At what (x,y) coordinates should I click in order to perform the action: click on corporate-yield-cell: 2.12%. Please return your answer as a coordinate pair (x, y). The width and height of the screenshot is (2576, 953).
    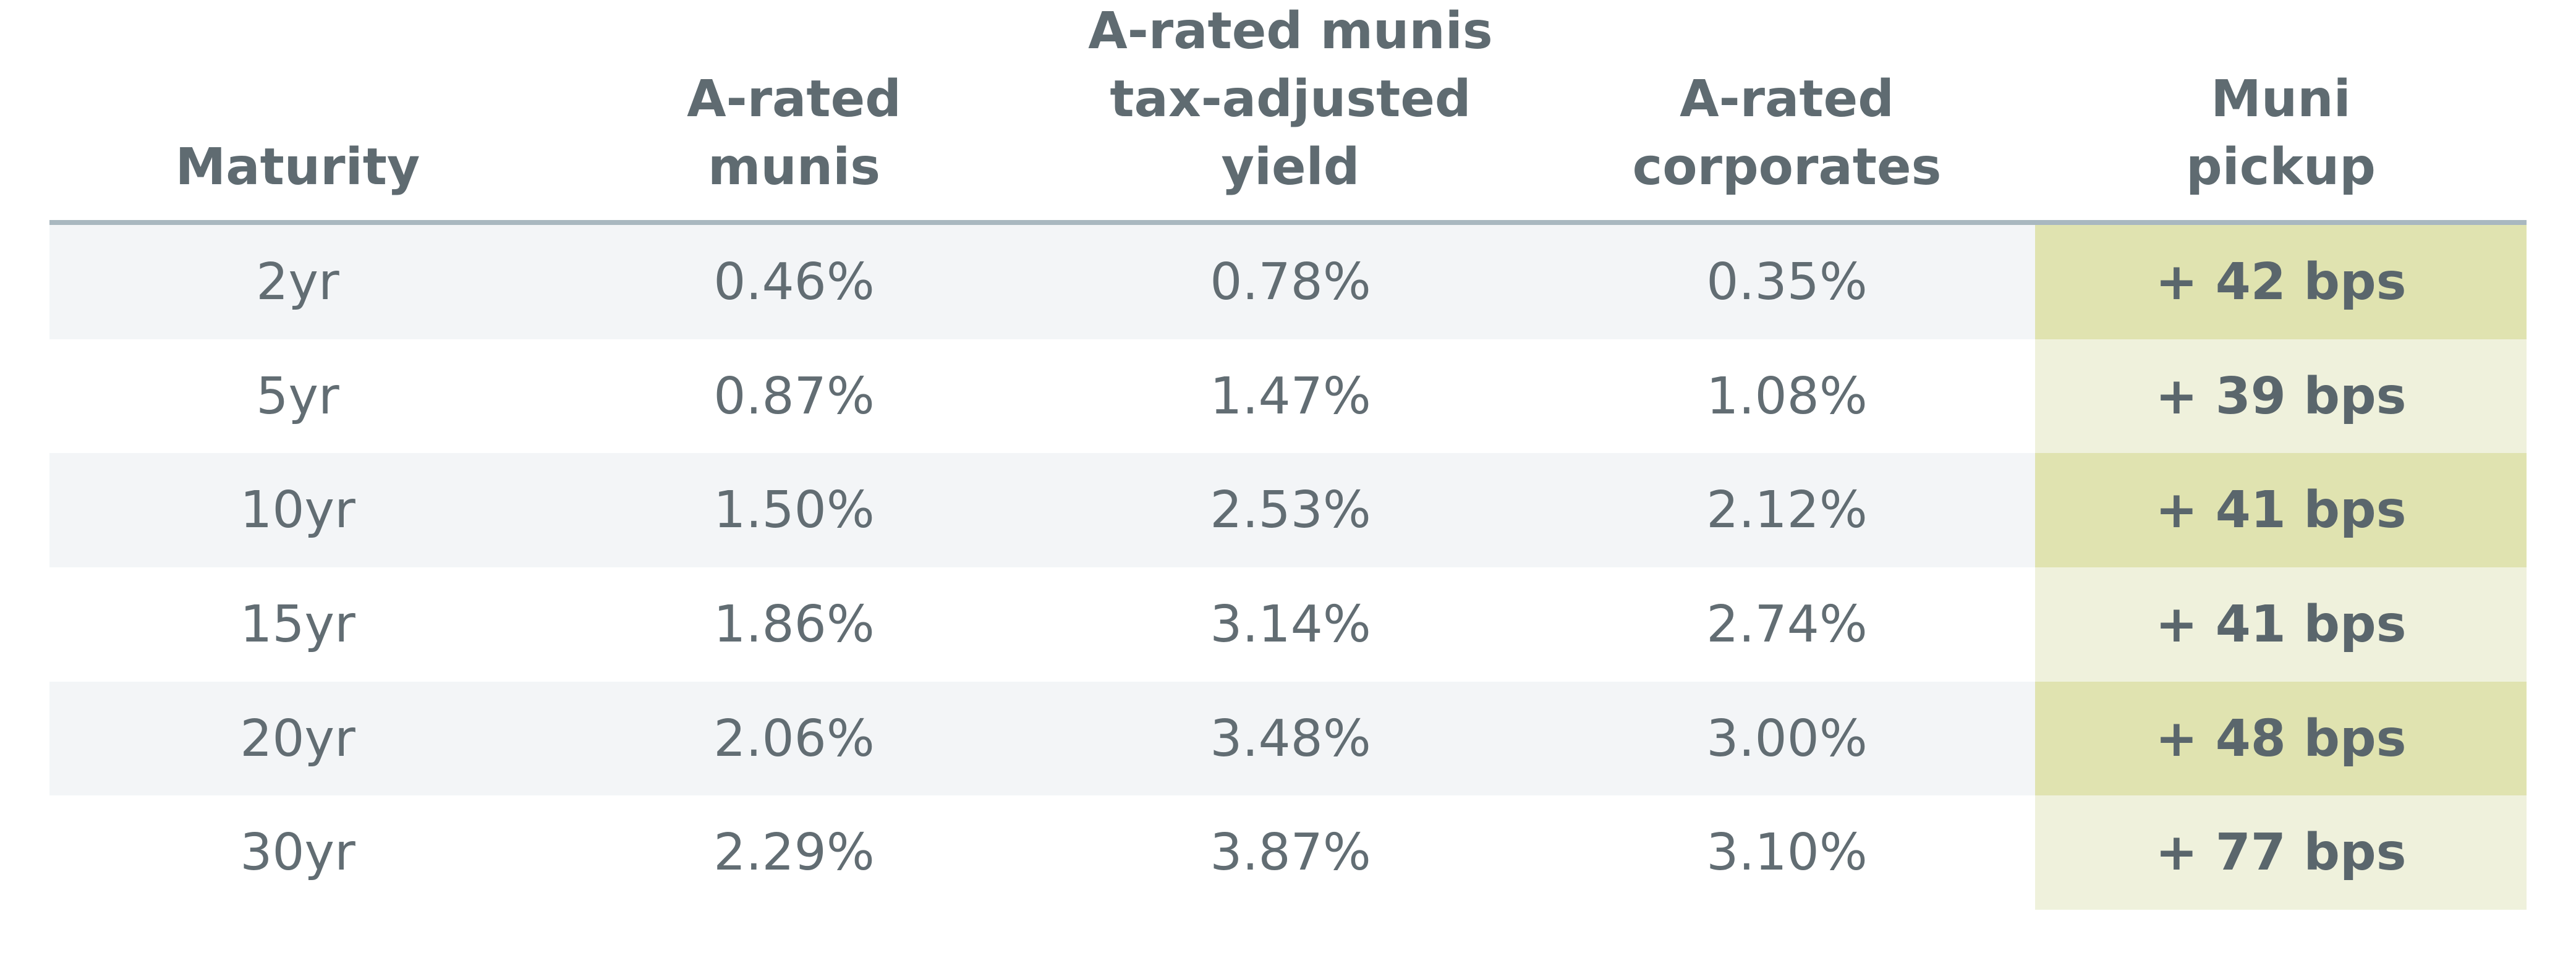
    Looking at the image, I should click on (1787, 510).